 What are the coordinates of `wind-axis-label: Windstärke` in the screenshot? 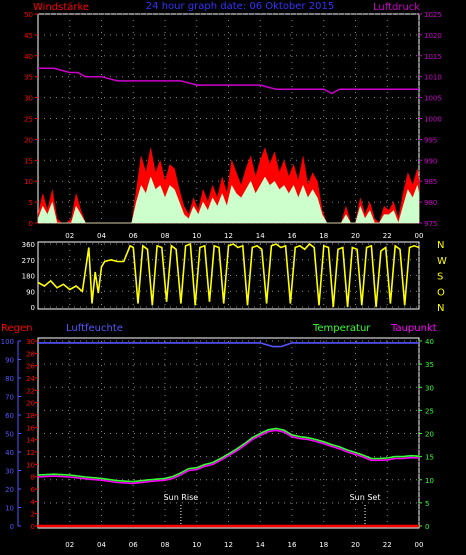 It's located at (61, 7).